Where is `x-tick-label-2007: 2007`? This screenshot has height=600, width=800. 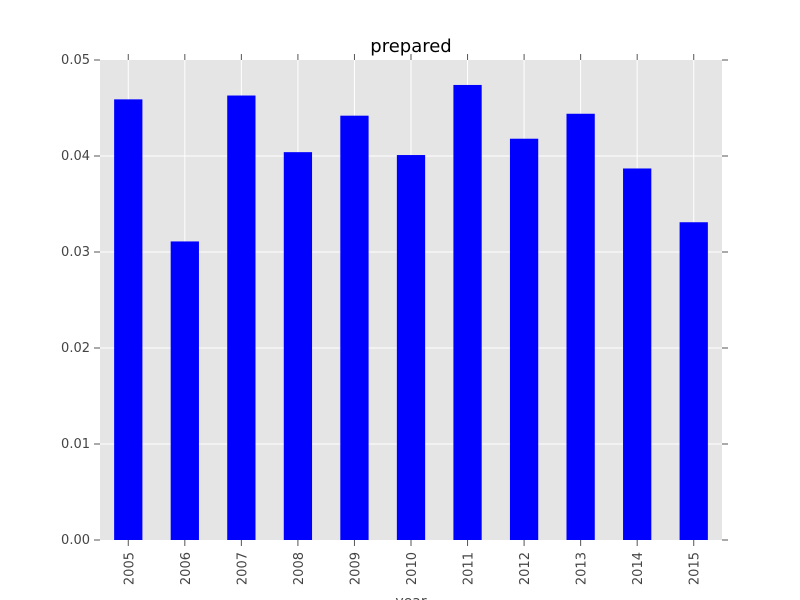
x-tick-label-2007: 2007 is located at coordinates (242, 568).